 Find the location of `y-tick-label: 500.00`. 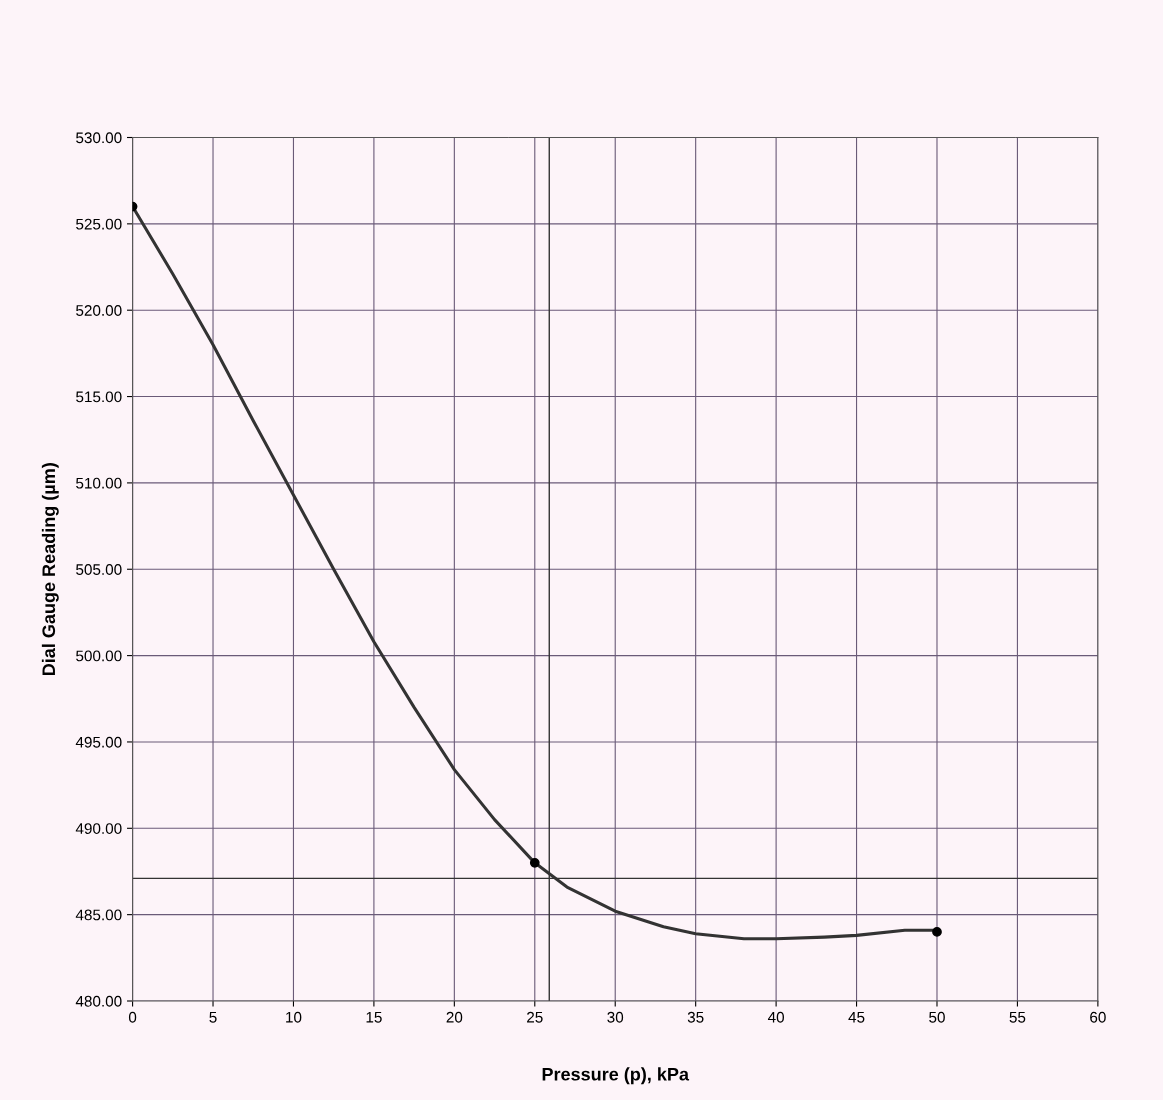

y-tick-label: 500.00 is located at coordinates (99, 656).